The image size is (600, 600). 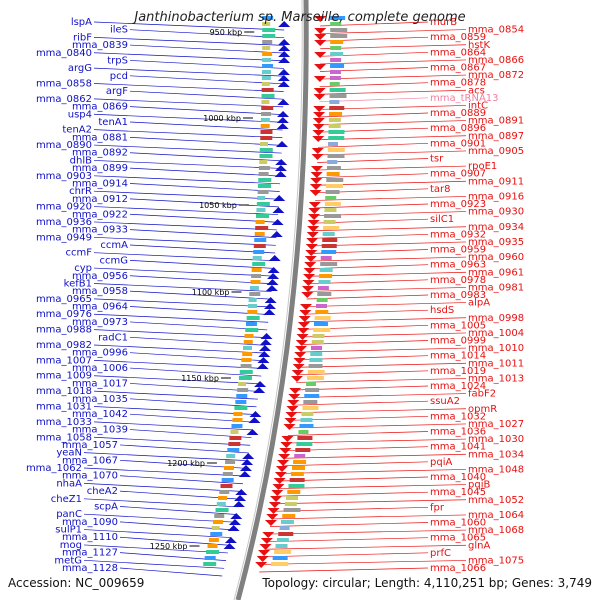 What do you see at coordinates (64, 391) in the screenshot?
I see `gene-label: mma_1018` at bounding box center [64, 391].